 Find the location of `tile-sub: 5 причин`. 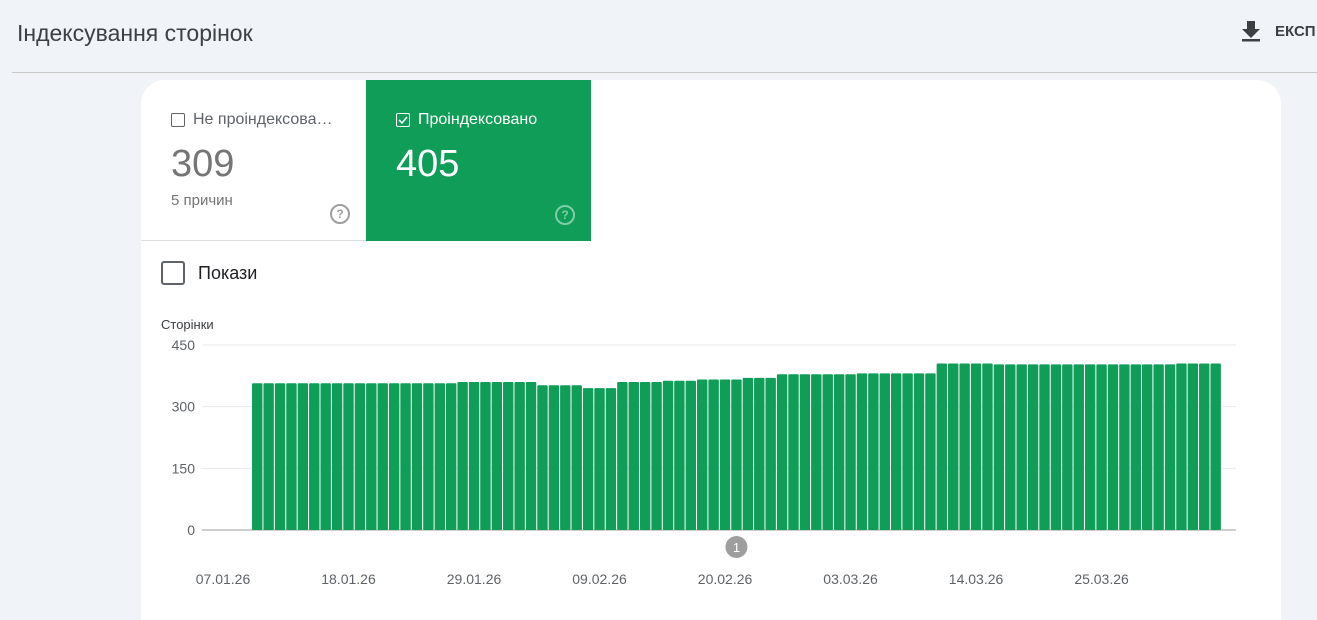

tile-sub: 5 причин is located at coordinates (202, 200).